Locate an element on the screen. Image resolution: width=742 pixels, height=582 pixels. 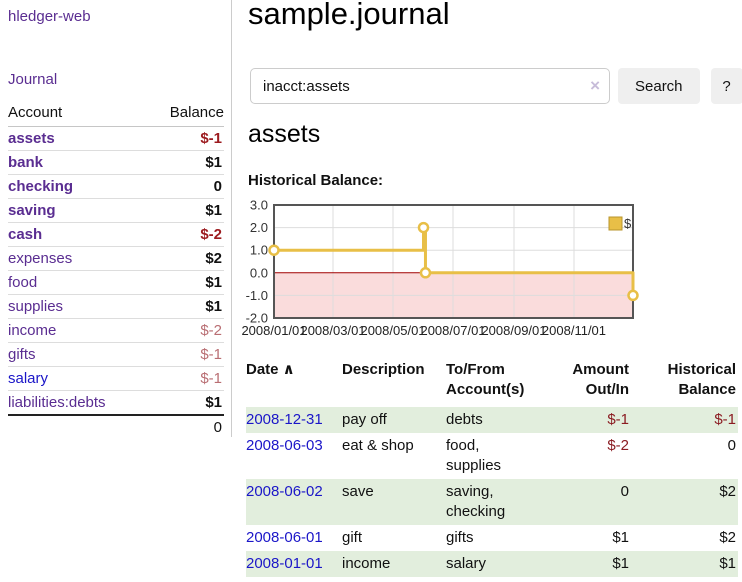
account-balance: $2 is located at coordinates (185, 258).